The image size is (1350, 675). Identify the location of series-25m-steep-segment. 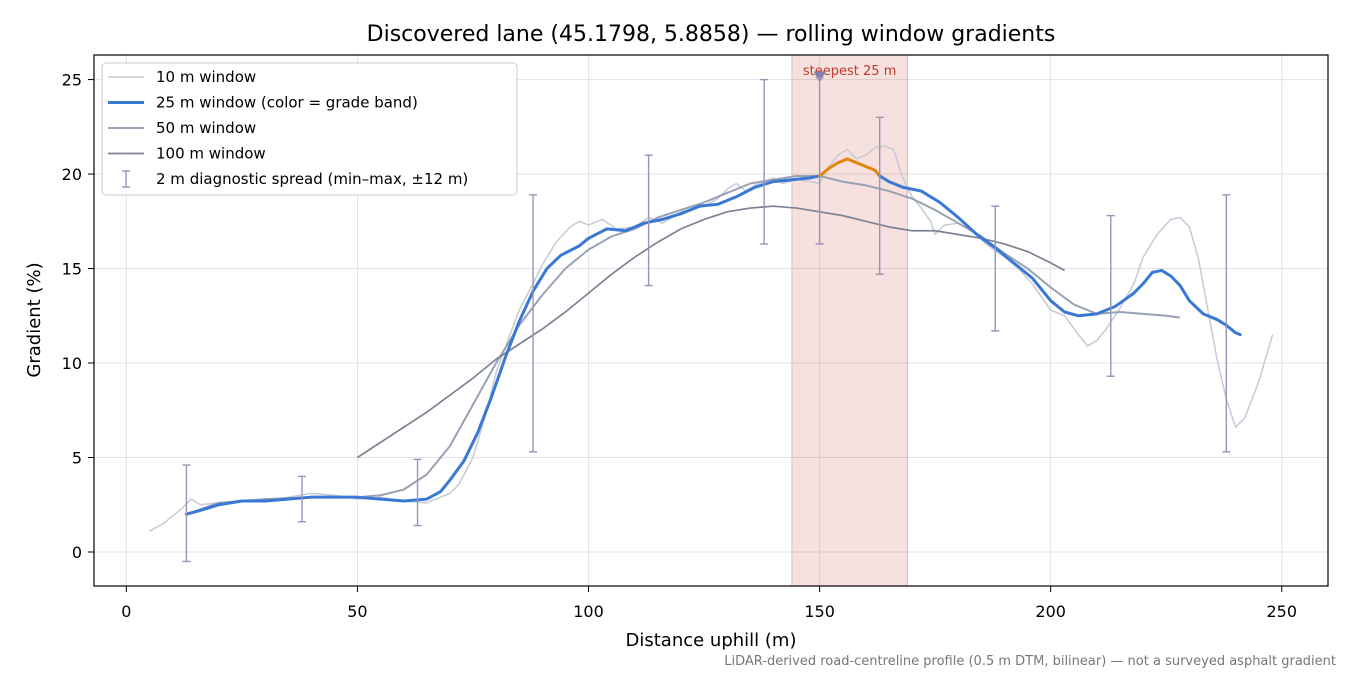
(850, 167).